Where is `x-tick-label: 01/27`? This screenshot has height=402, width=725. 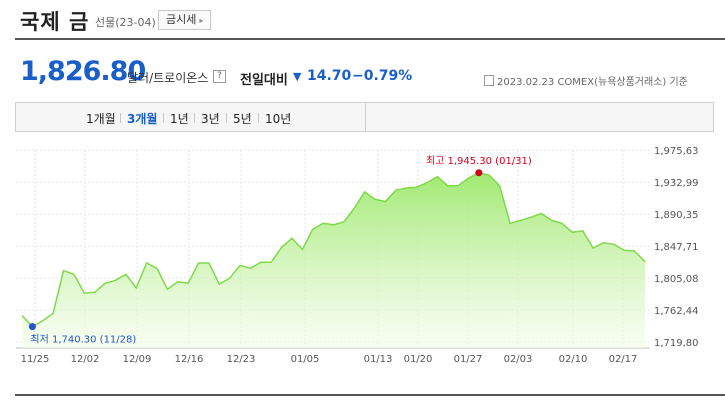
x-tick-label: 01/27 is located at coordinates (468, 359).